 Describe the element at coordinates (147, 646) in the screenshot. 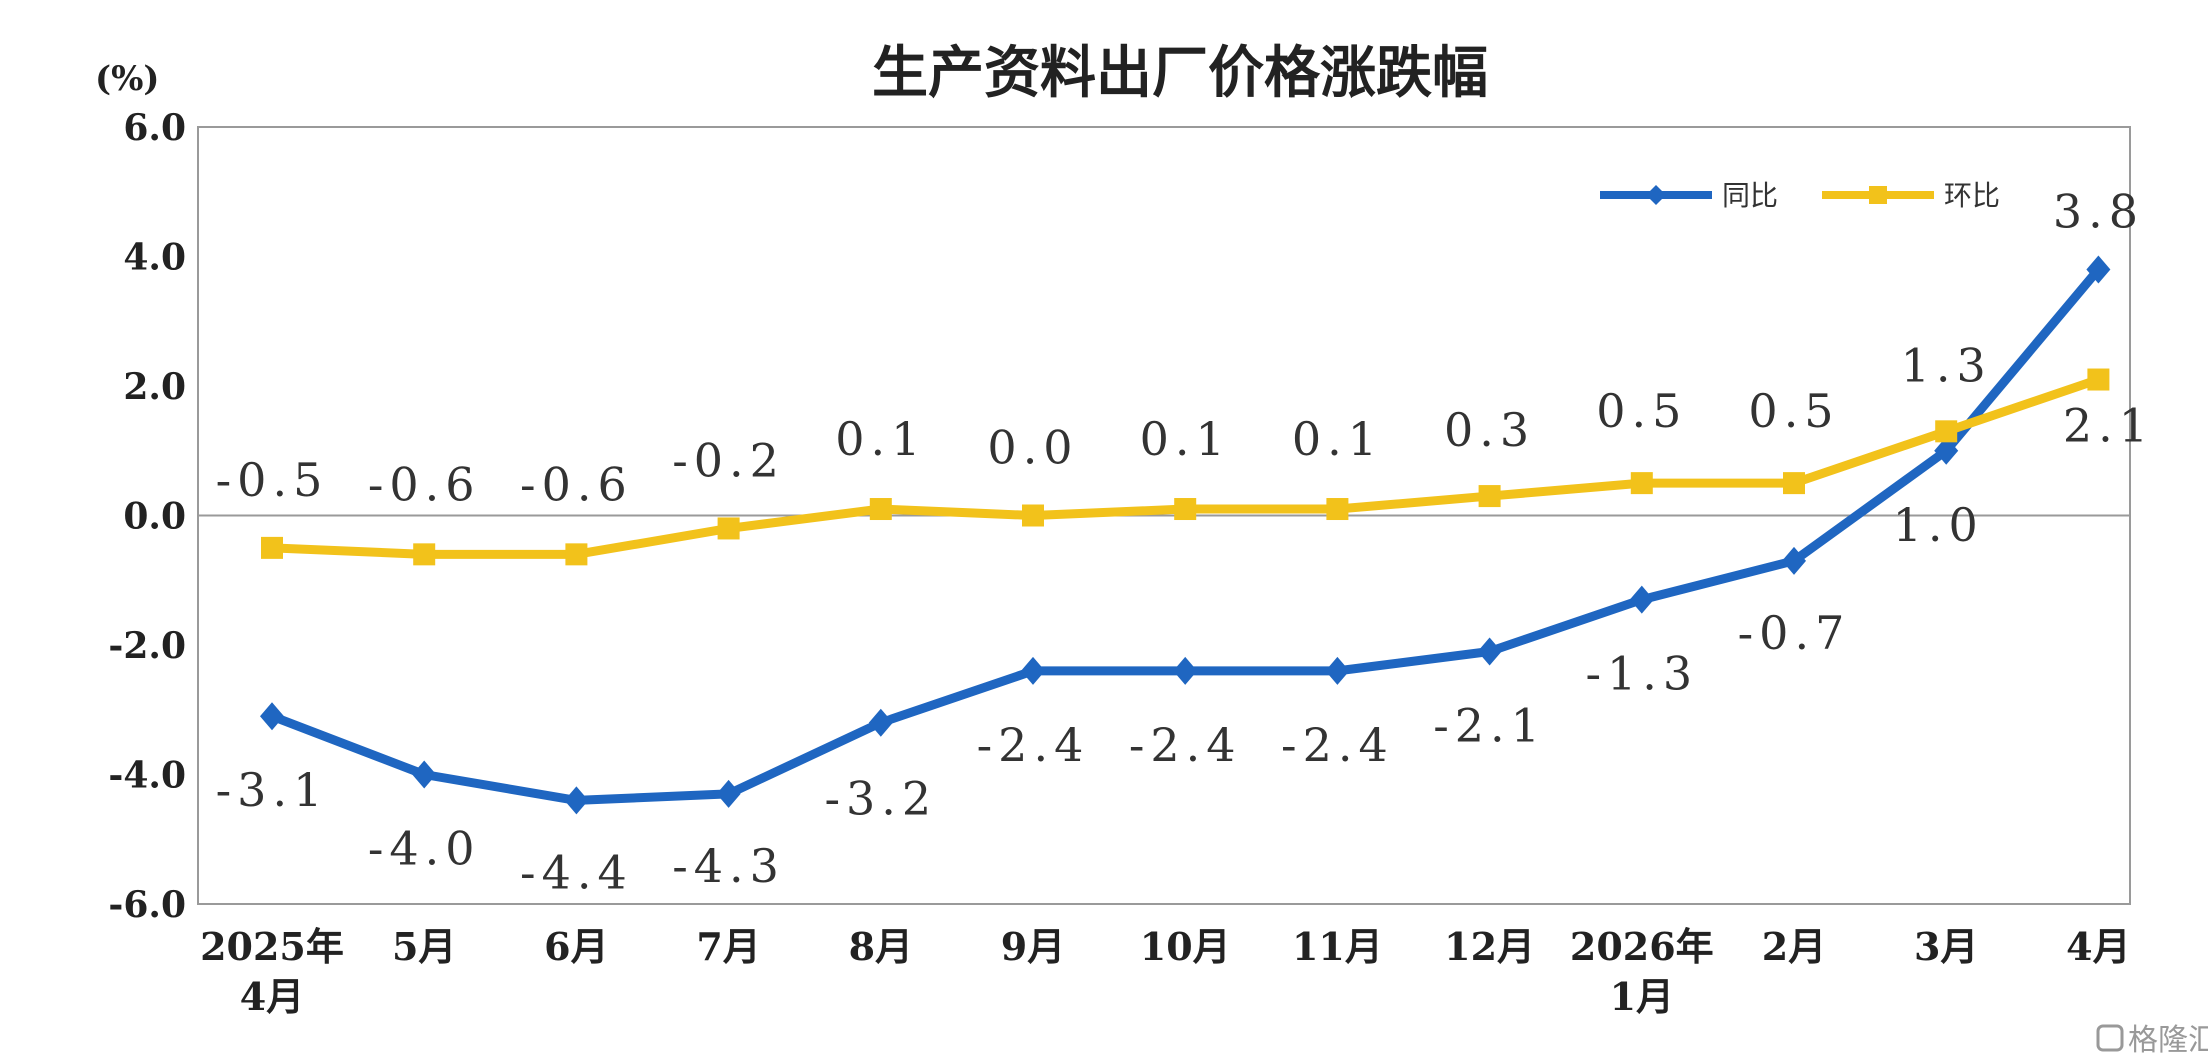

I see `y-tick-label: -2.0` at that location.